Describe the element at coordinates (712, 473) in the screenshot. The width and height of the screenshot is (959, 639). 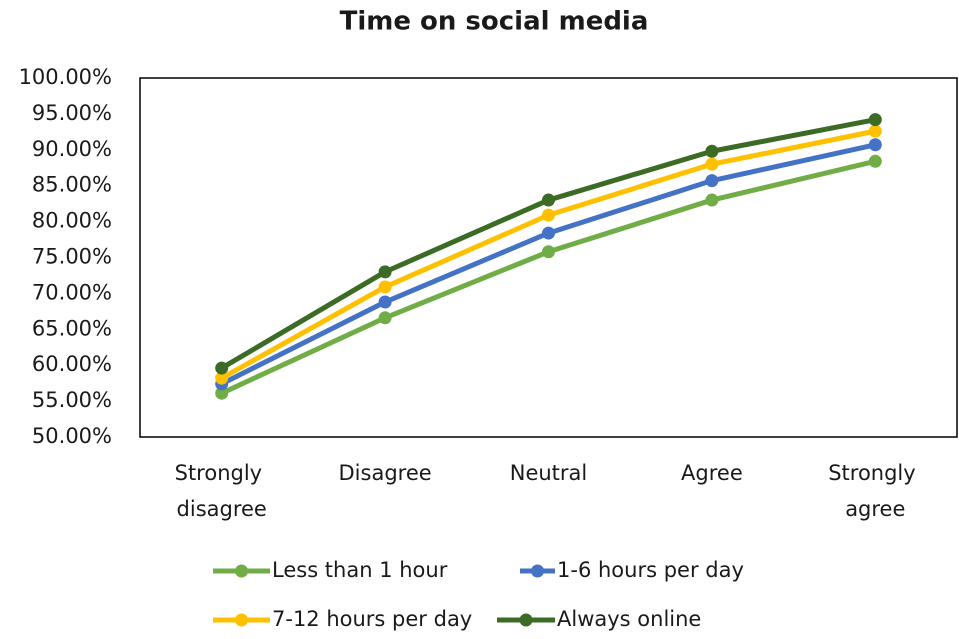
I see `x-tick-label: Agree` at that location.